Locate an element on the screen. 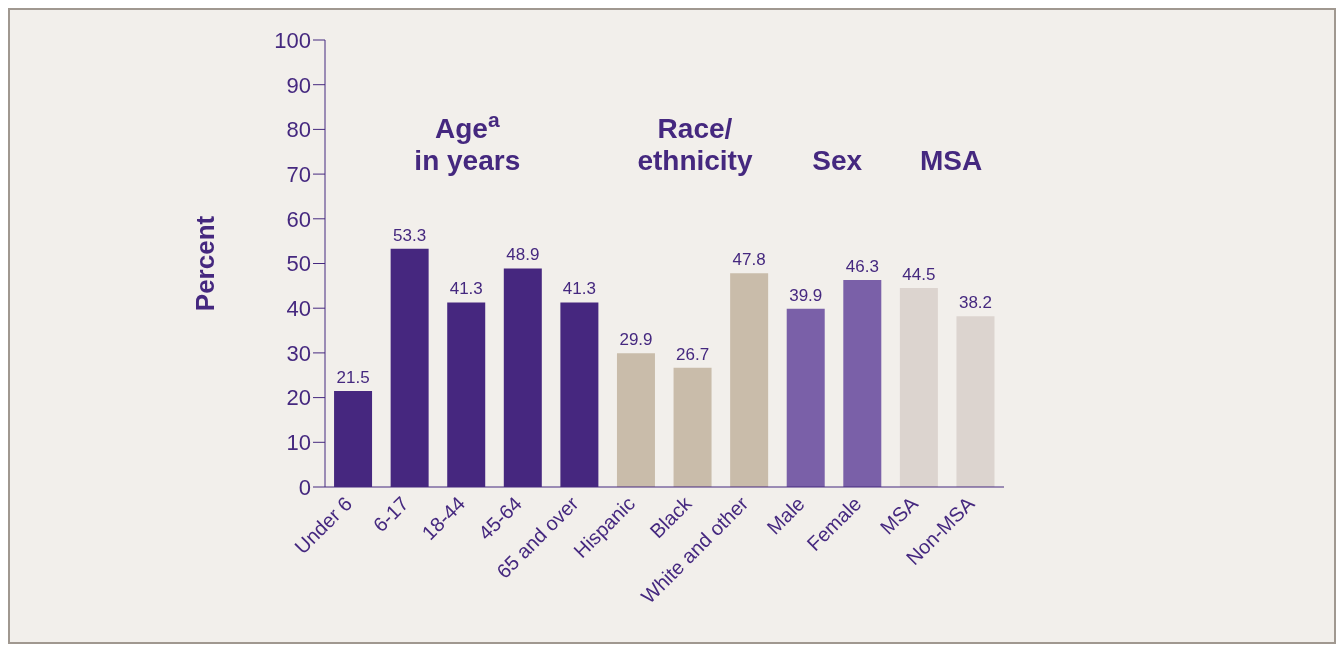  data-label: 26.7 is located at coordinates (693, 354).